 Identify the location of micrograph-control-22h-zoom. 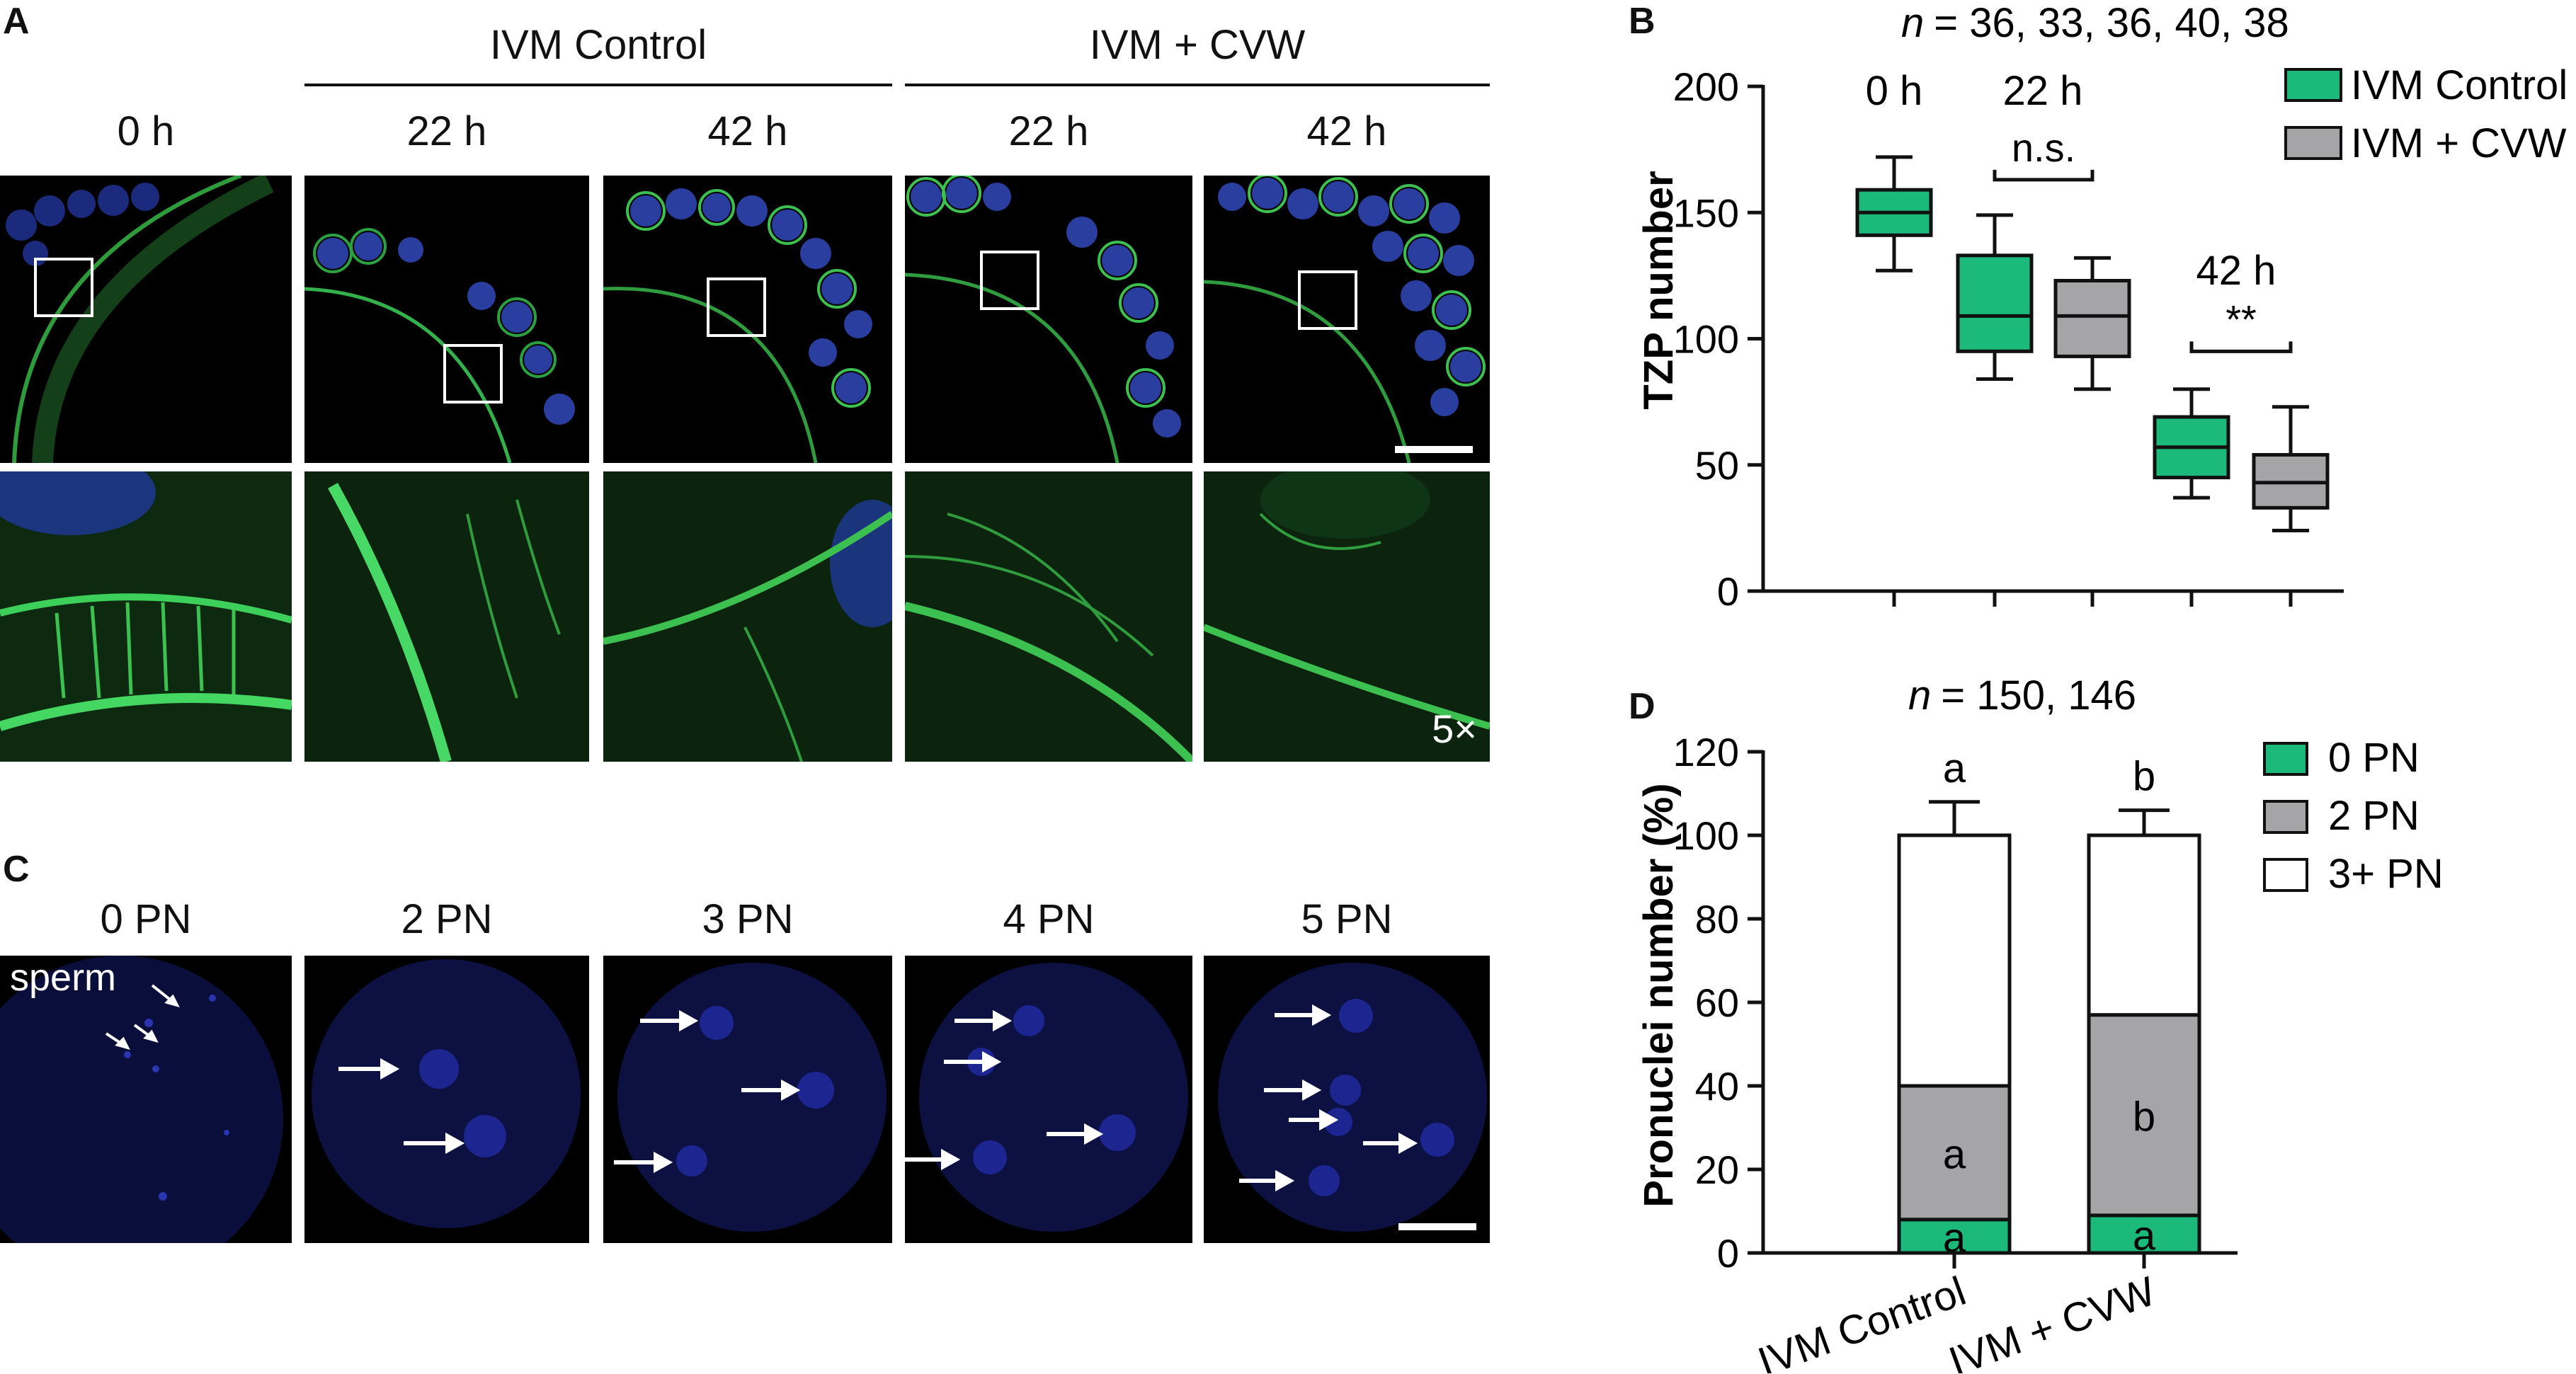
(446, 616).